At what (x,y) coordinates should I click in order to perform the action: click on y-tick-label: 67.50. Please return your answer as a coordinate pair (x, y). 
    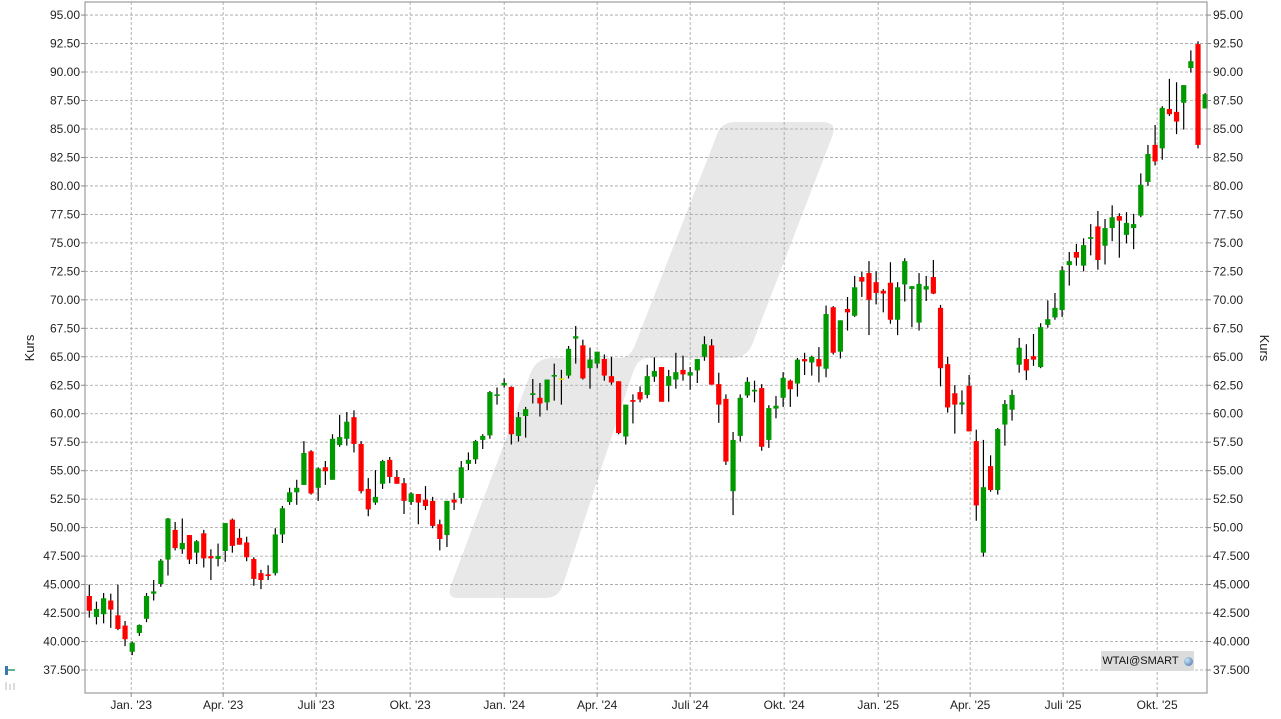
    Looking at the image, I should click on (1228, 328).